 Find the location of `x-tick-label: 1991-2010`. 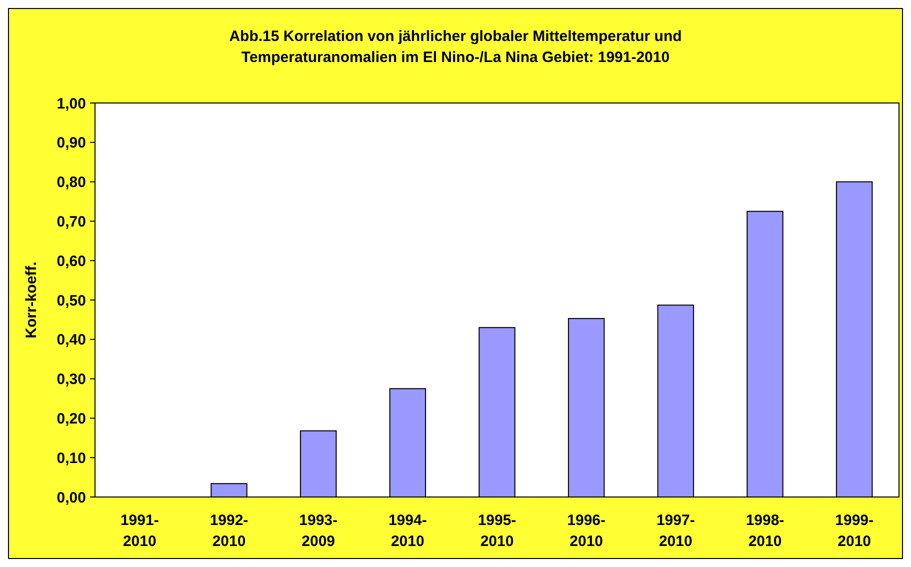

x-tick-label: 1991-2010 is located at coordinates (139, 531).